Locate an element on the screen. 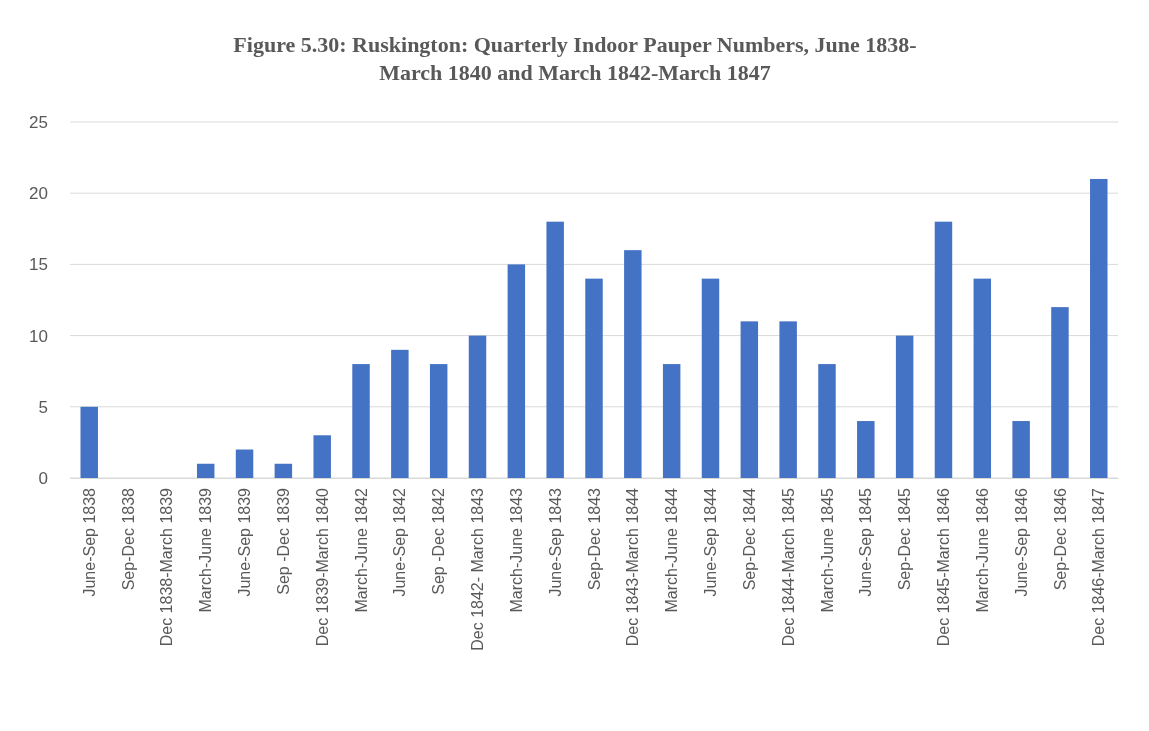  y-tick-label: 15 is located at coordinates (38, 265).